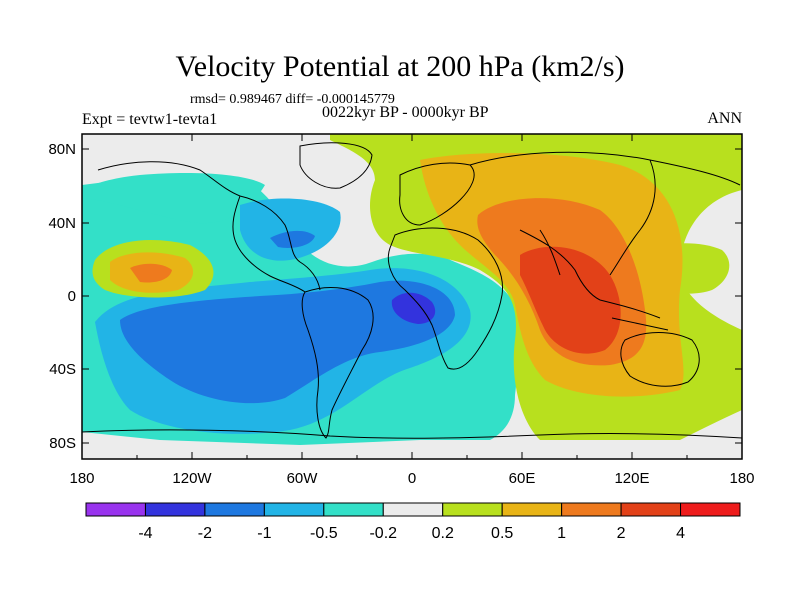  I want to click on x-tick-label: 60E, so click(522, 478).